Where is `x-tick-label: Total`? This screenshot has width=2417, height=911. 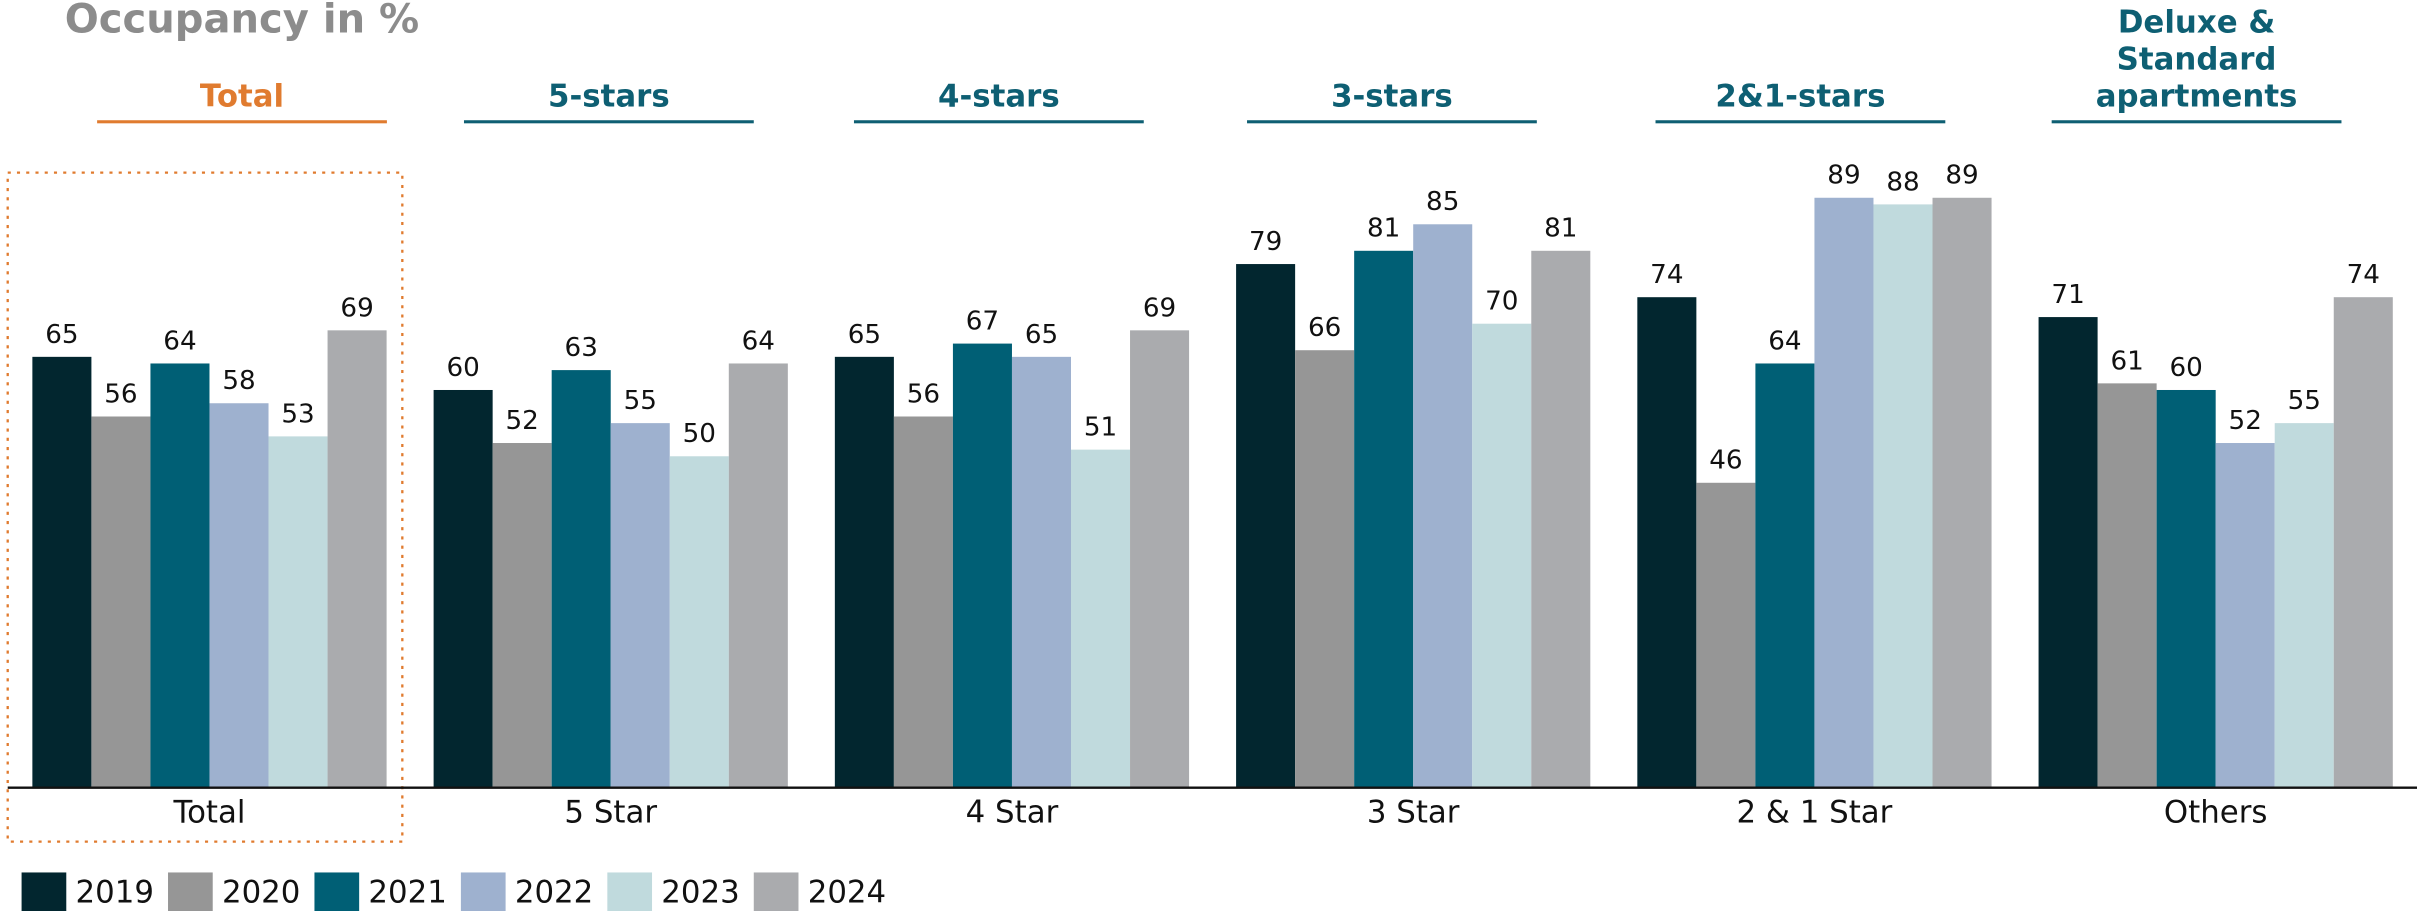 x-tick-label: Total is located at coordinates (208, 812).